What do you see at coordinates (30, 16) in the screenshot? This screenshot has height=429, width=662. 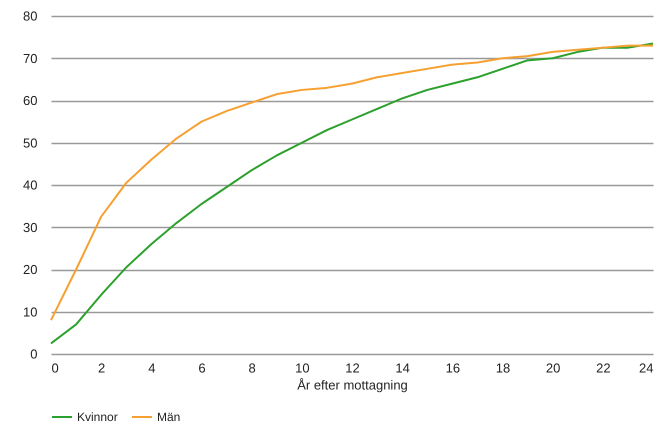 I see `y-tick-label: 80` at bounding box center [30, 16].